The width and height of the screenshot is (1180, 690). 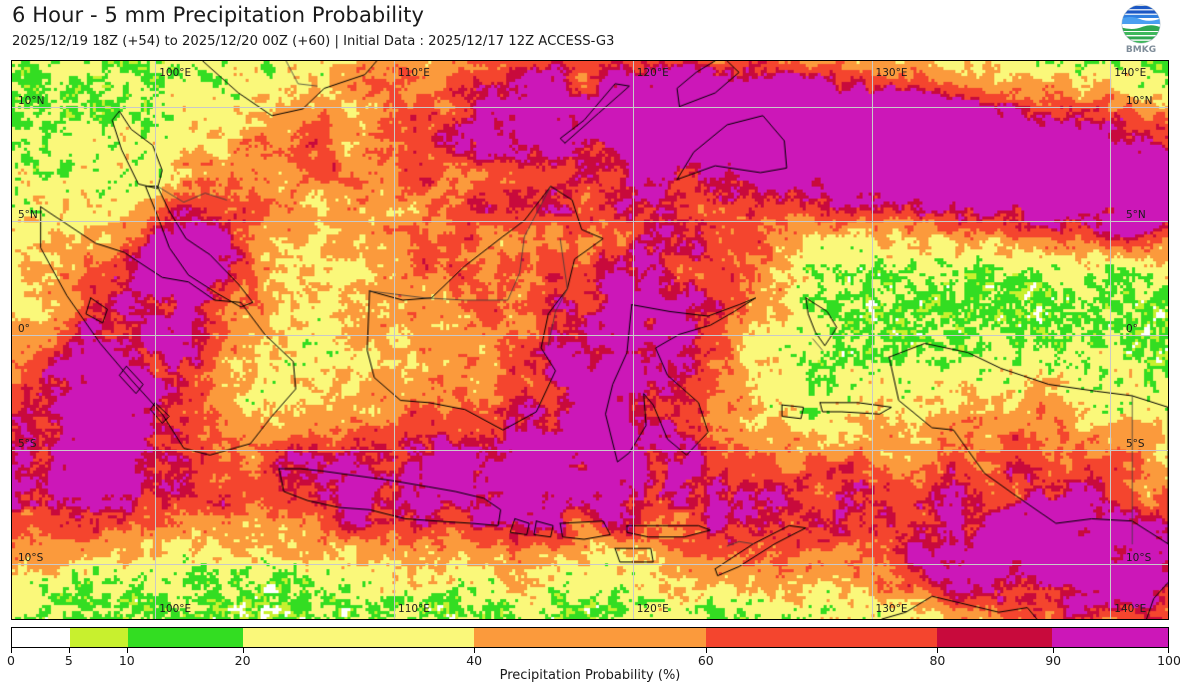 I want to click on bmkg-logo-icon: BMKG, so click(x=1141, y=28).